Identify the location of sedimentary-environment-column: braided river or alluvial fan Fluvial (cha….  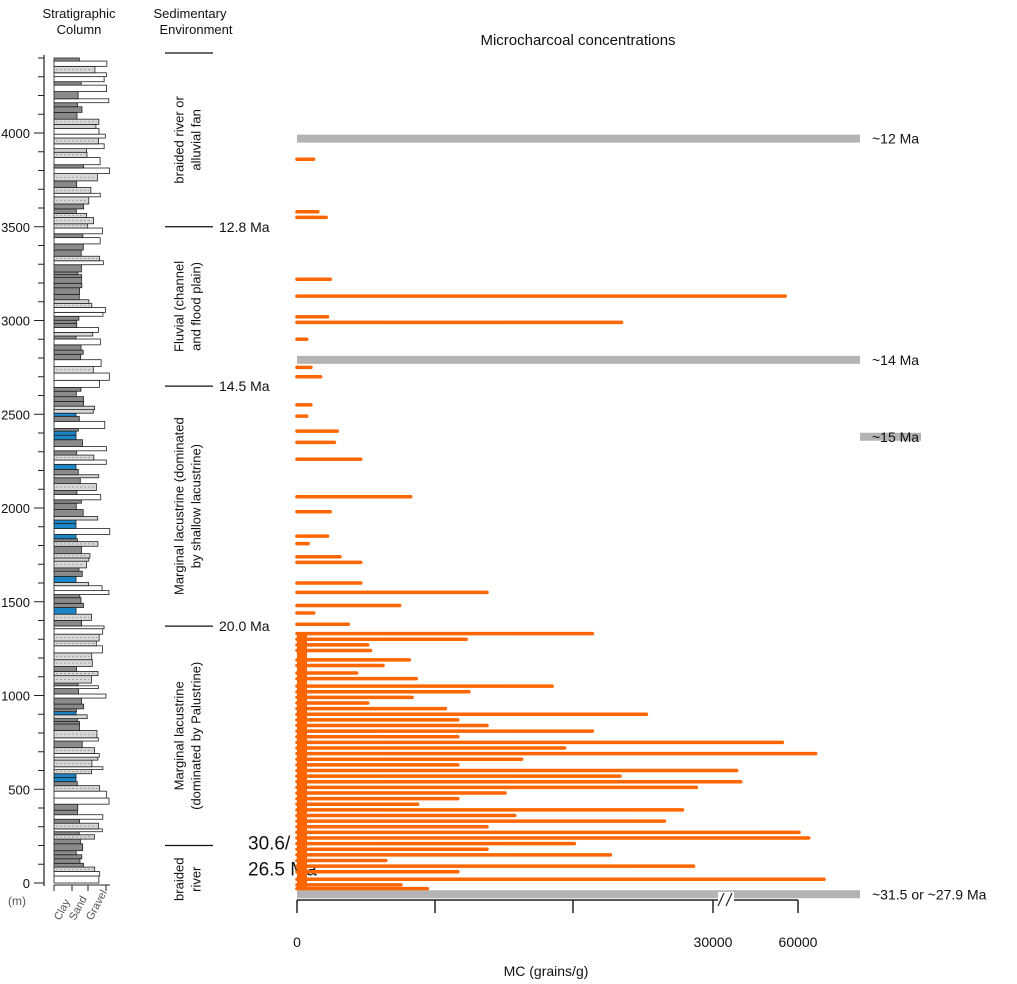
(241, 476).